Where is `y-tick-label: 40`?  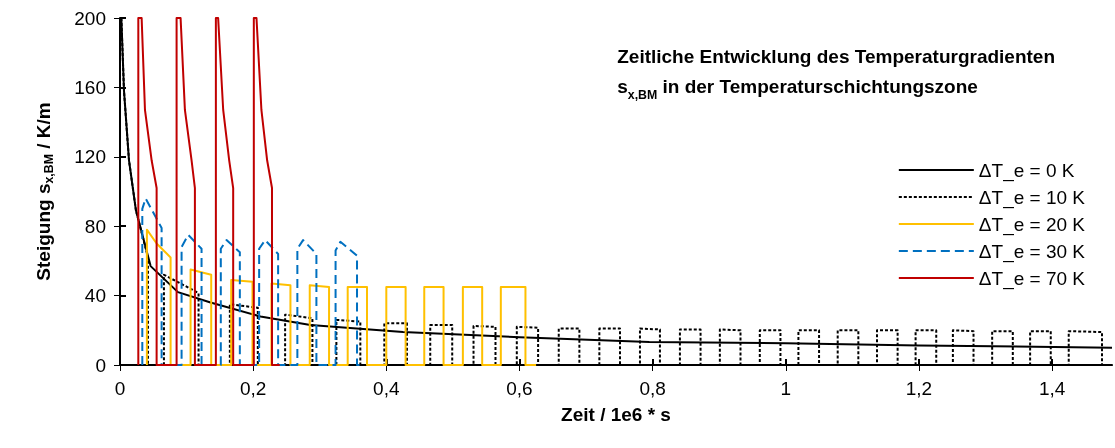
y-tick-label: 40 is located at coordinates (95, 296).